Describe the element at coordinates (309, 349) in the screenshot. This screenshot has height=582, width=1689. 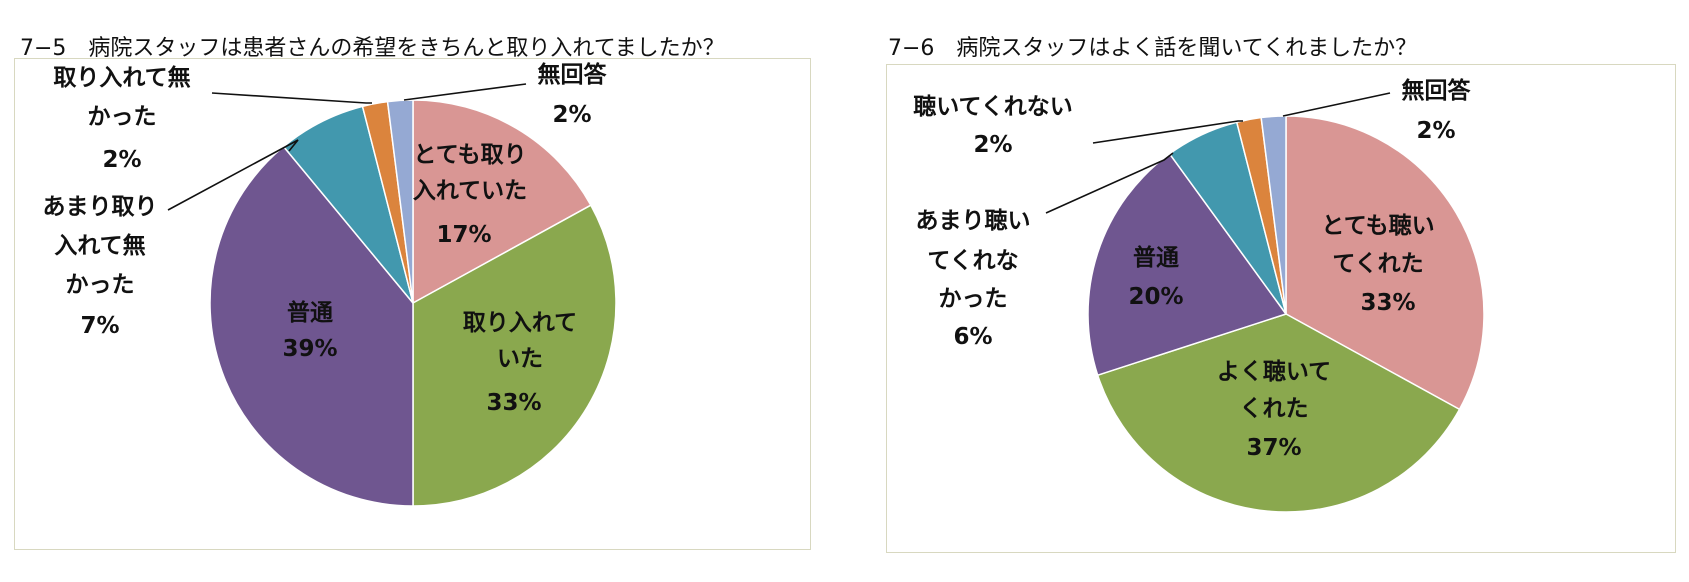
I see `slice-percent-1-3: 39%` at that location.